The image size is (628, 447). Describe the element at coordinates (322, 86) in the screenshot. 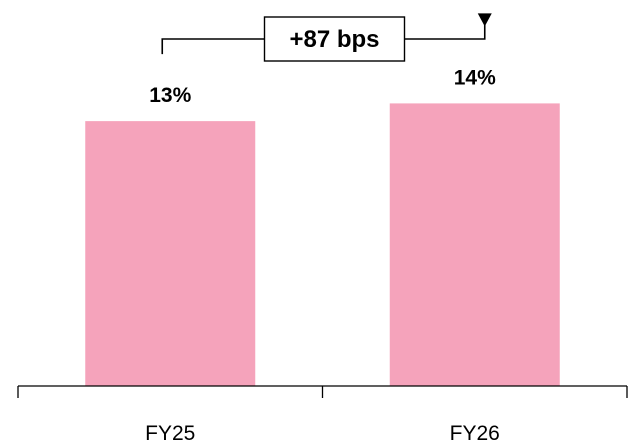

I see `value-labels: 13% 14%` at that location.